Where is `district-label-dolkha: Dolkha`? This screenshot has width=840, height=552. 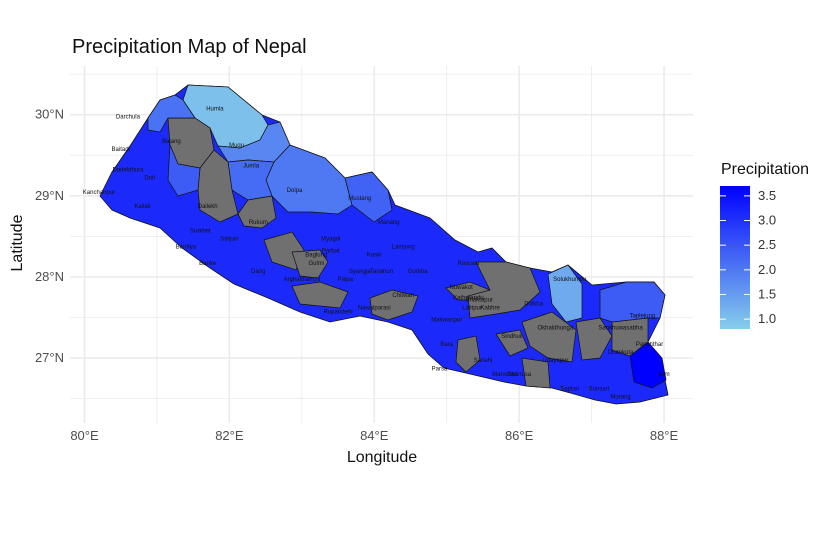 district-label-dolkha: Dolkha is located at coordinates (533, 304).